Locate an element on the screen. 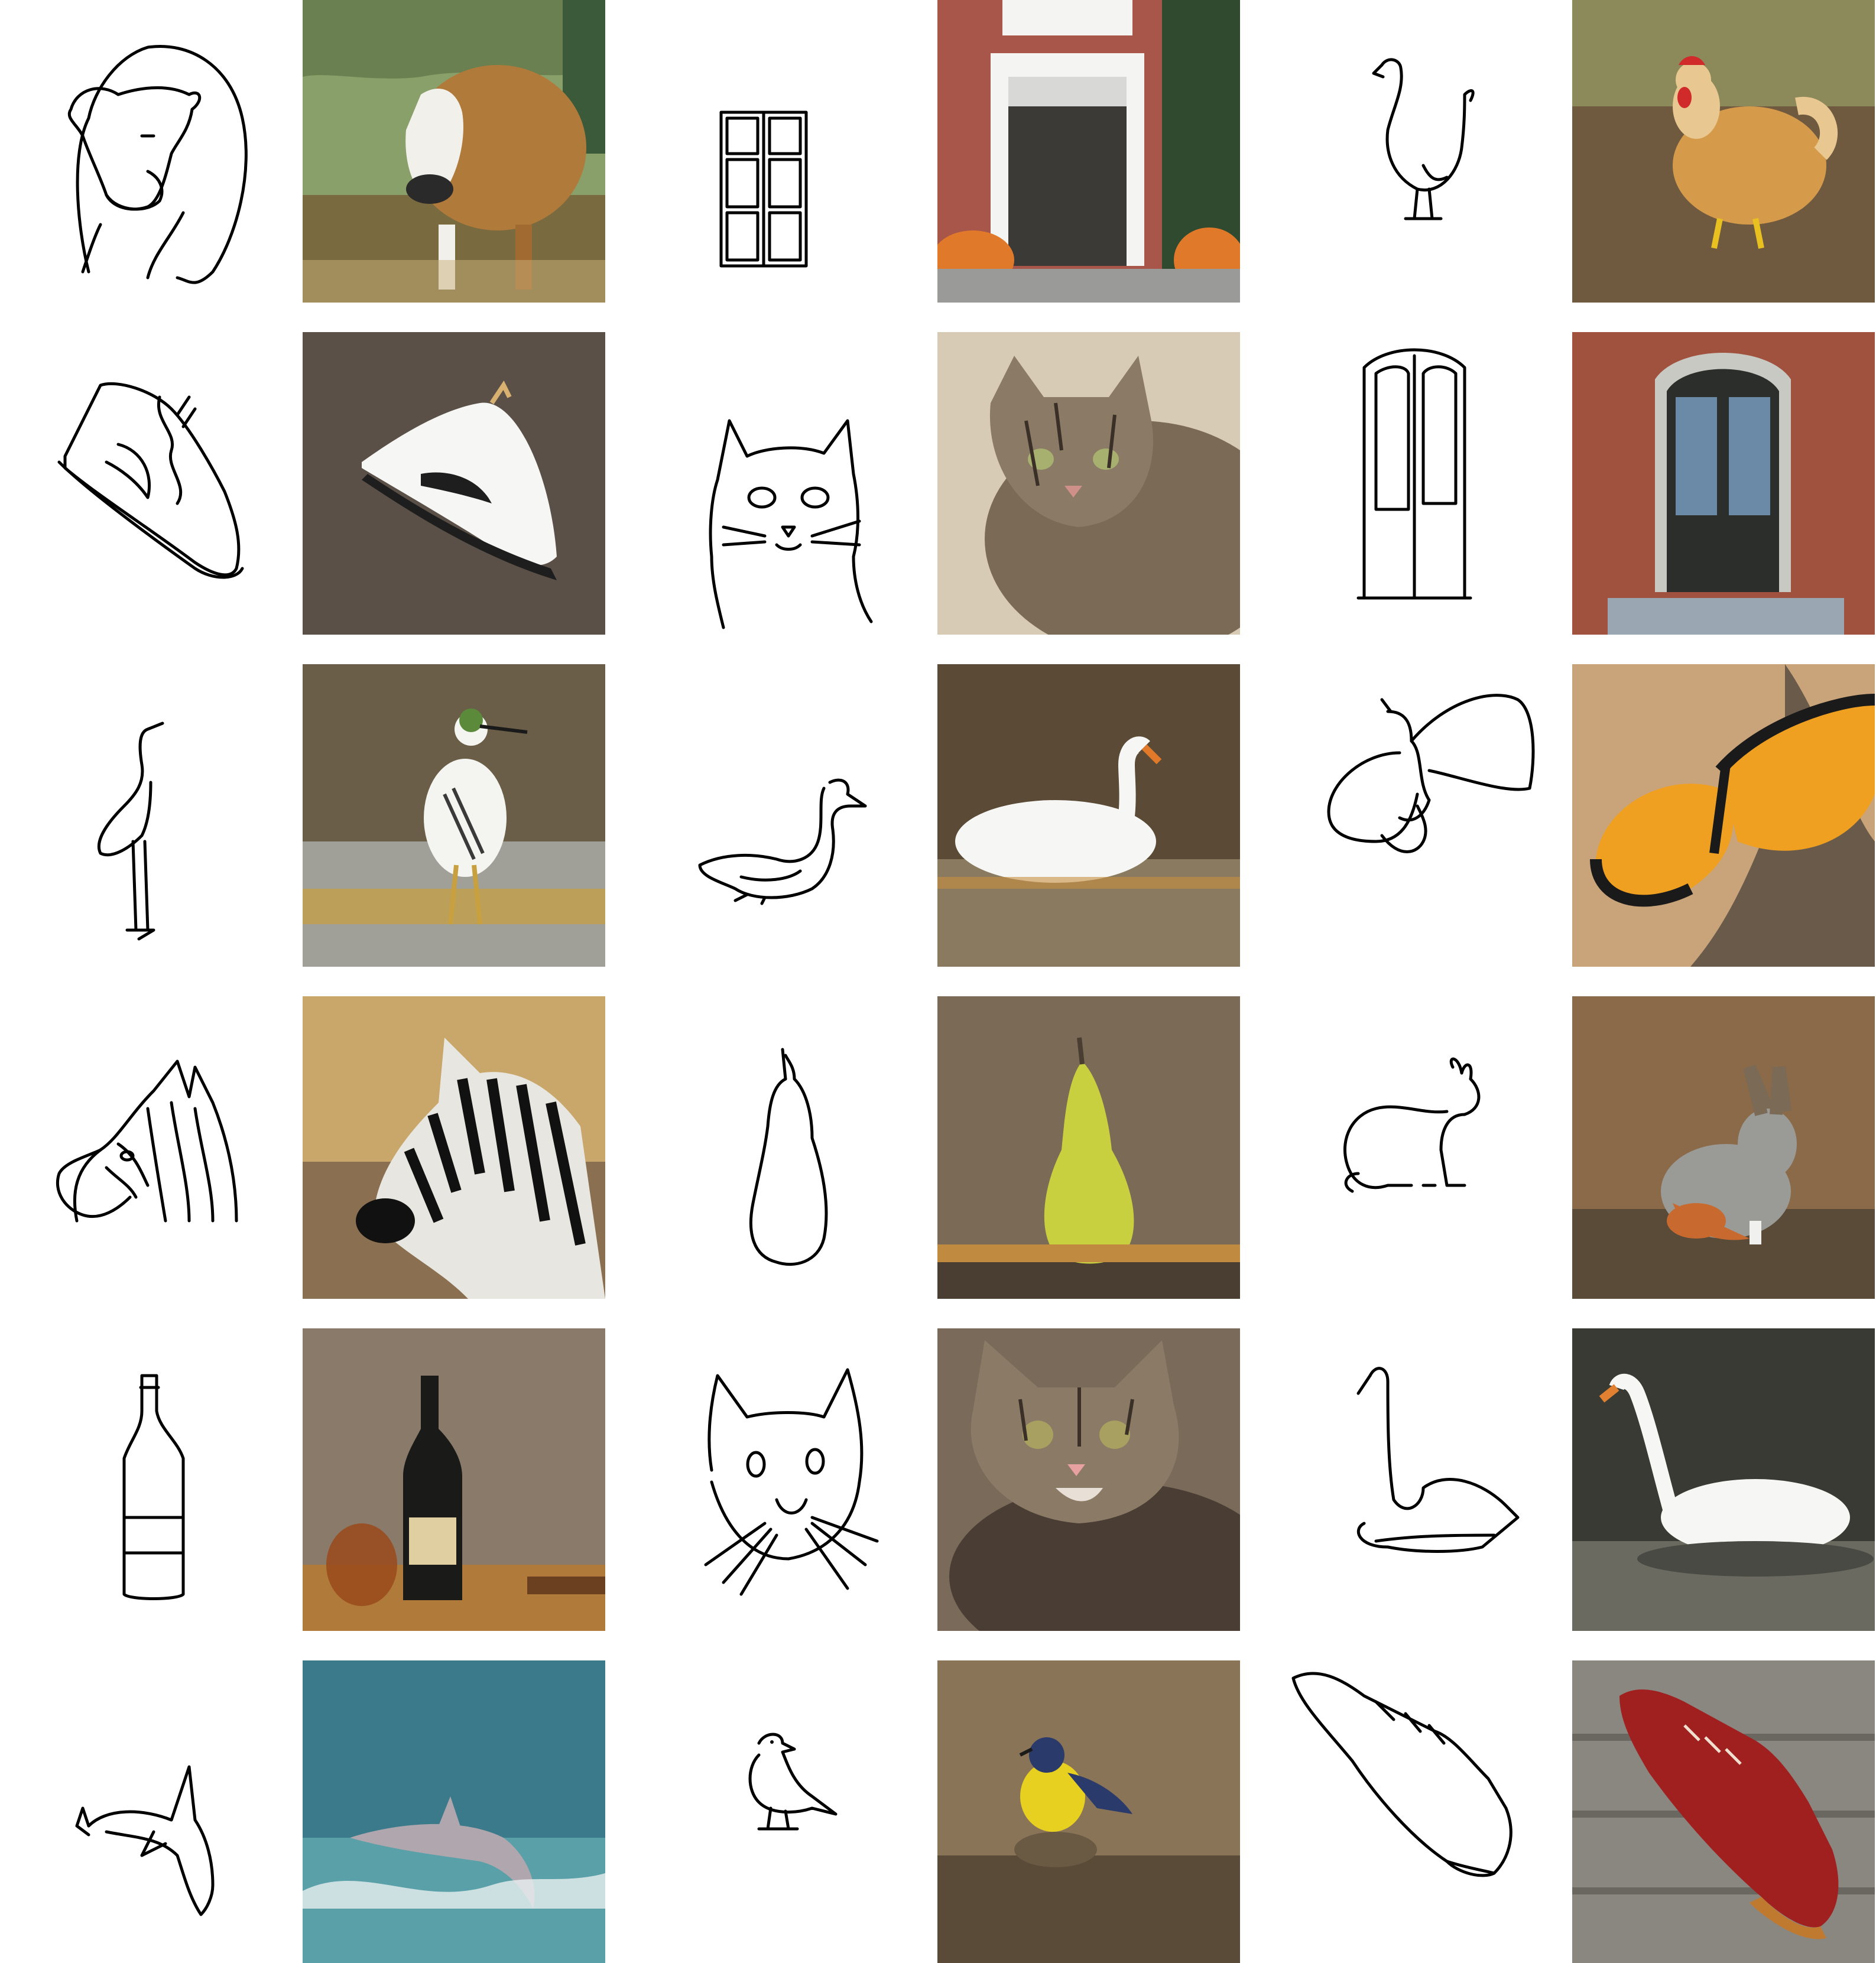 The height and width of the screenshot is (1963, 1876). butterfly-photo is located at coordinates (1723, 815).